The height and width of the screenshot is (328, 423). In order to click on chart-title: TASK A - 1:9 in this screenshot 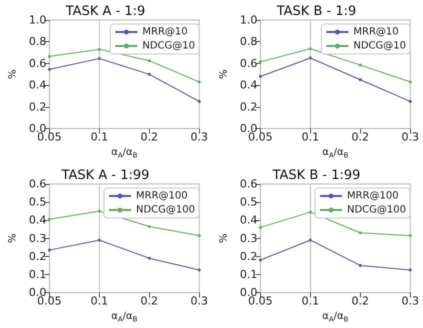, I will do `click(105, 11)`.